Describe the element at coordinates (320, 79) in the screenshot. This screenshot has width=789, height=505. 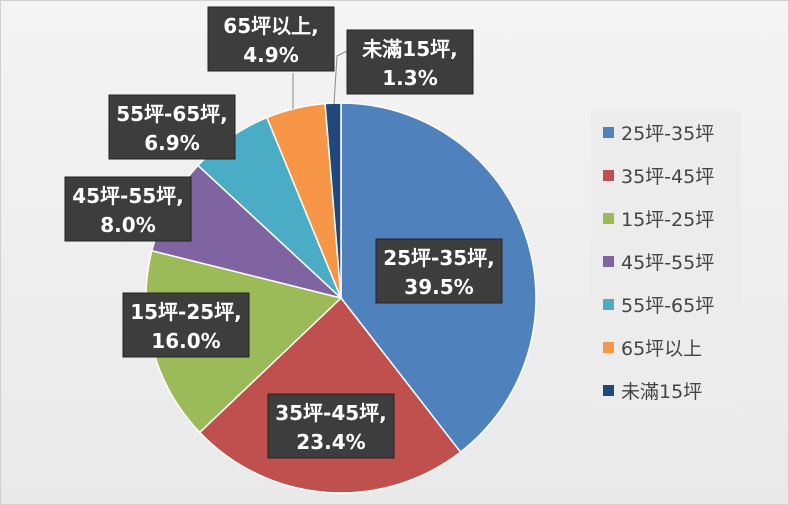
I see `leader-lines` at that location.